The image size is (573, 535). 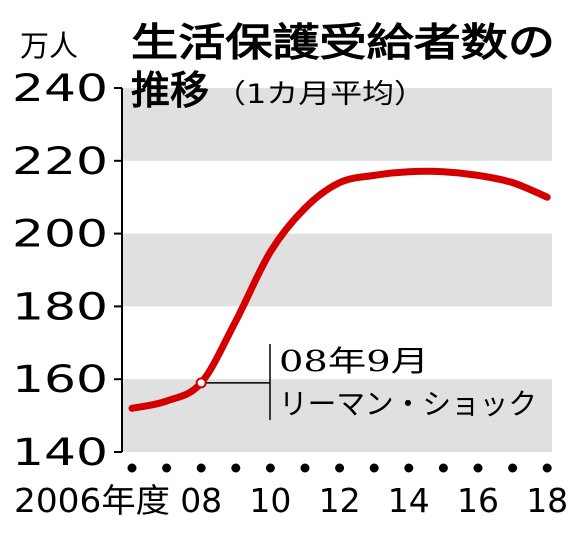 What do you see at coordinates (60, 306) in the screenshot?
I see `y-tick-label: 180` at bounding box center [60, 306].